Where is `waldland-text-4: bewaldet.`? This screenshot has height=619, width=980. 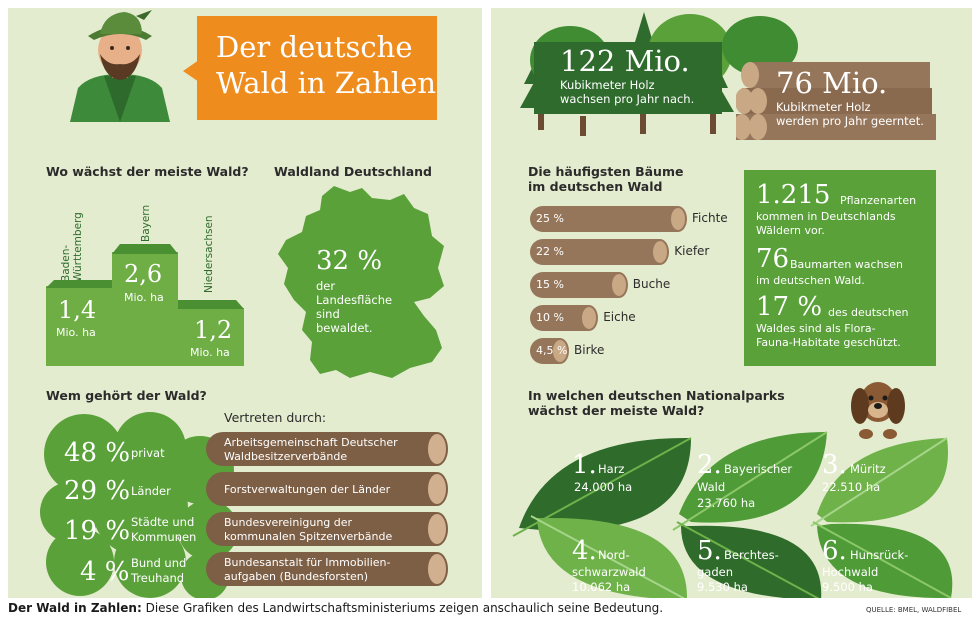
waldland-text-4: bewaldet. is located at coordinates (344, 328).